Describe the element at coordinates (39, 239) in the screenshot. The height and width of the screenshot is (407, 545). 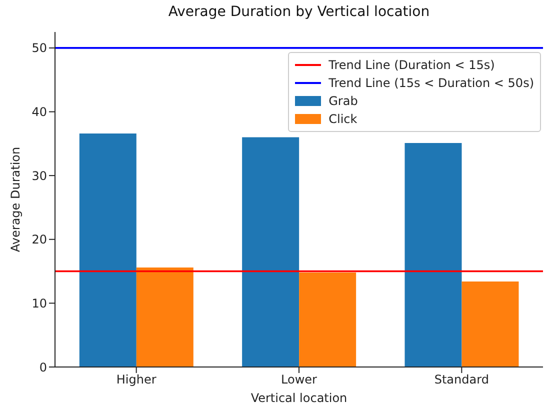
I see `y-tick-label: 20` at that location.